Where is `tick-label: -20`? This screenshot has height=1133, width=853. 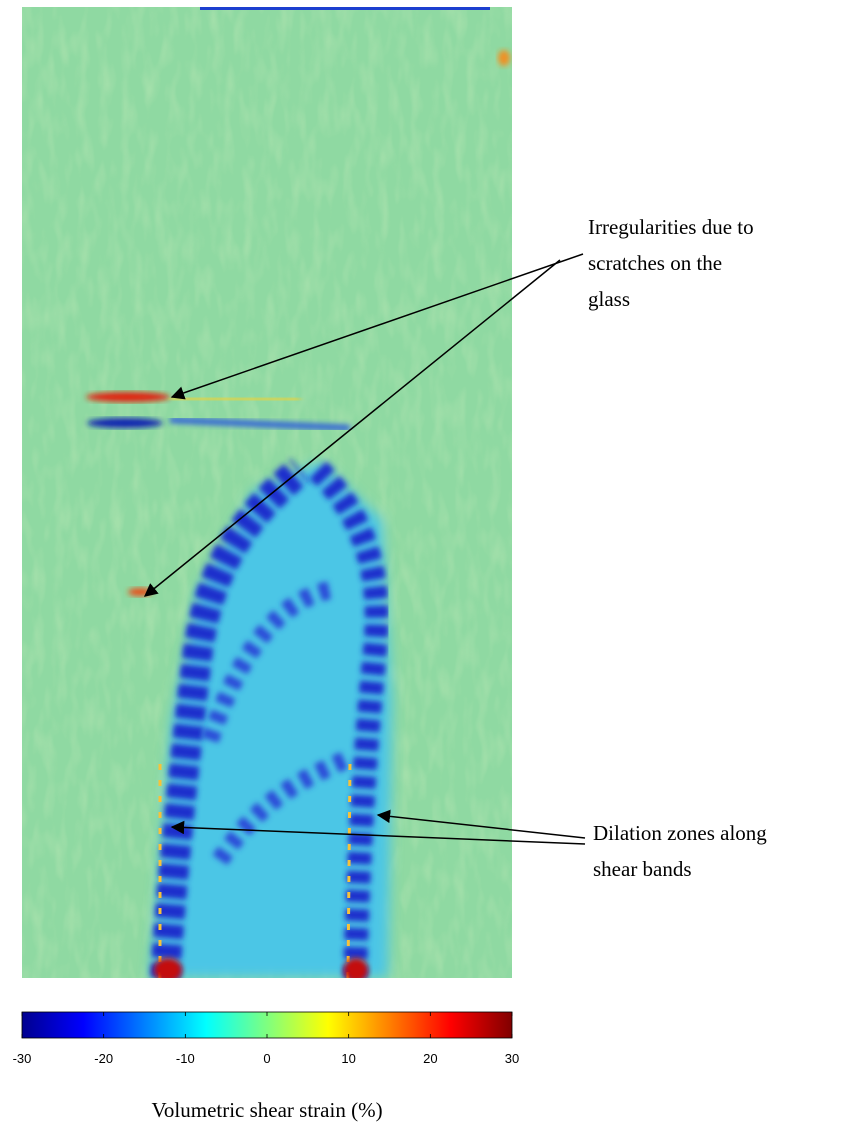
tick-label: -20 is located at coordinates (103, 1058).